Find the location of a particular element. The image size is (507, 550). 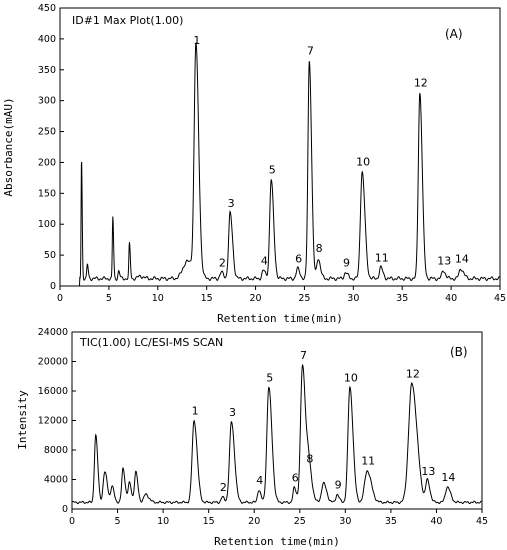

panel-b-y-ticks: 0 4000 8000 12000 16000 20000 24000 is located at coordinates (57, 421).